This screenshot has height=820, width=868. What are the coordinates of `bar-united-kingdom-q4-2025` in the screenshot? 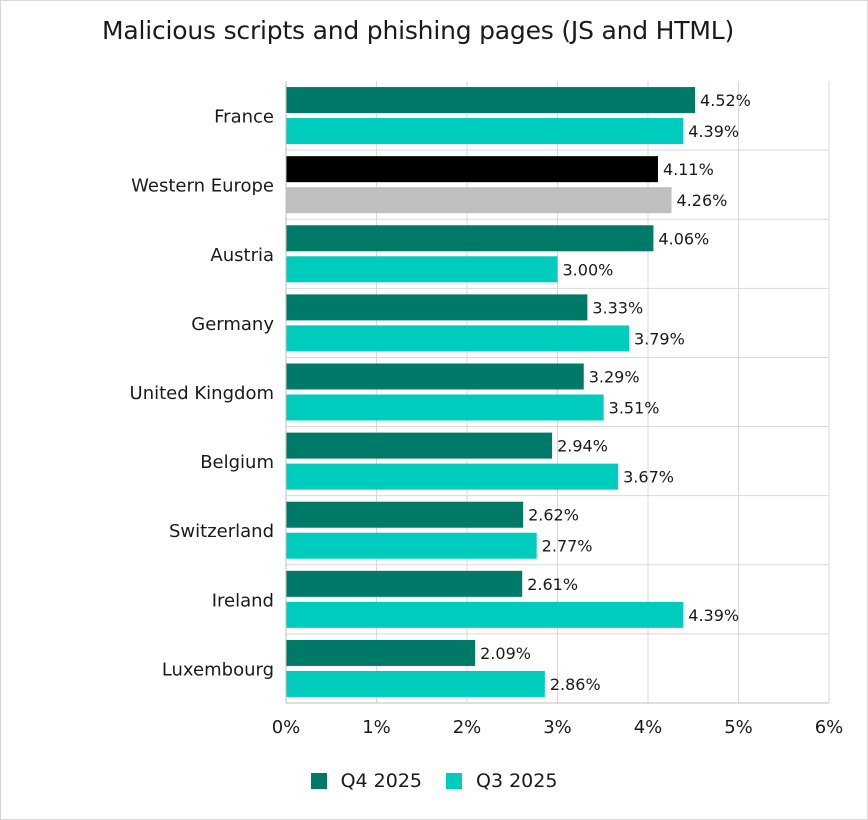 It's located at (435, 376).